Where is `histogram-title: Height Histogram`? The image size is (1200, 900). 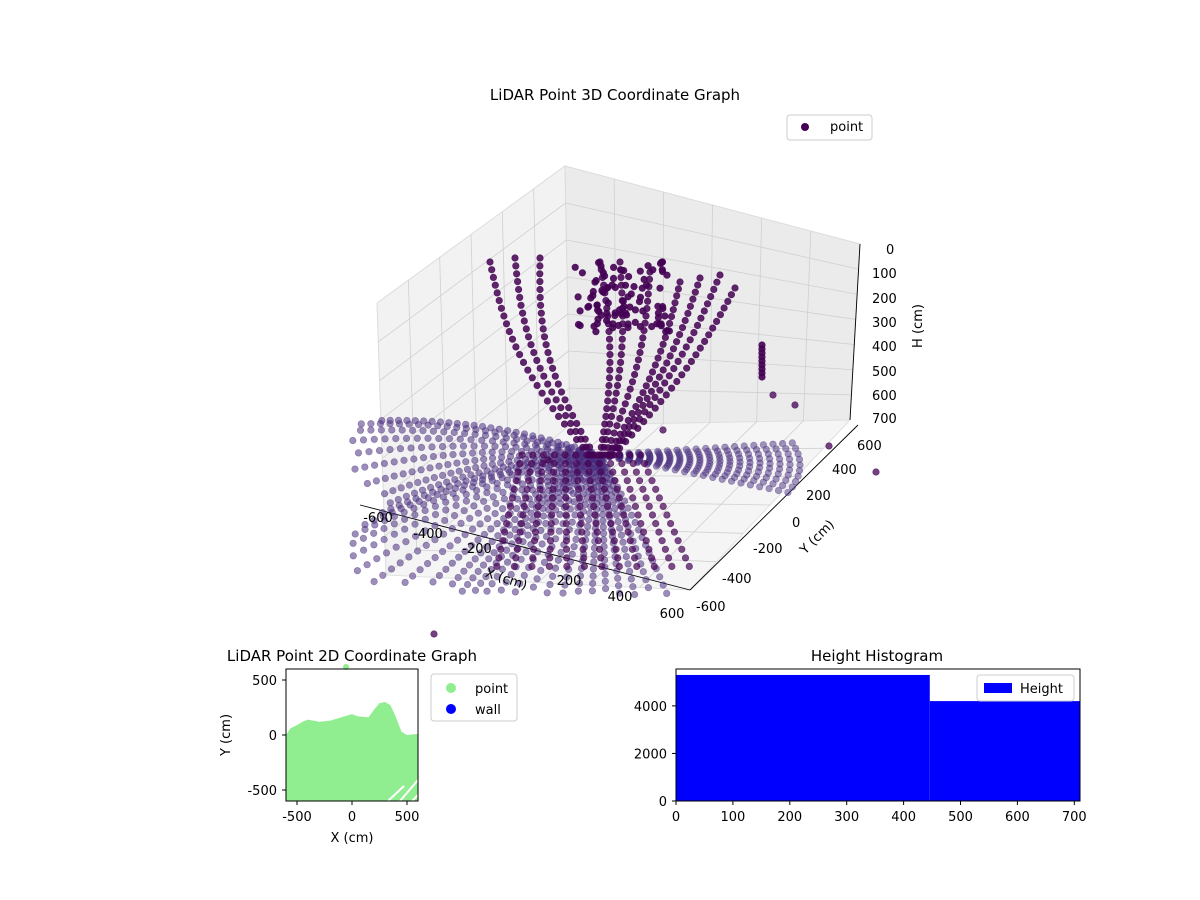 histogram-title: Height Histogram is located at coordinates (877, 656).